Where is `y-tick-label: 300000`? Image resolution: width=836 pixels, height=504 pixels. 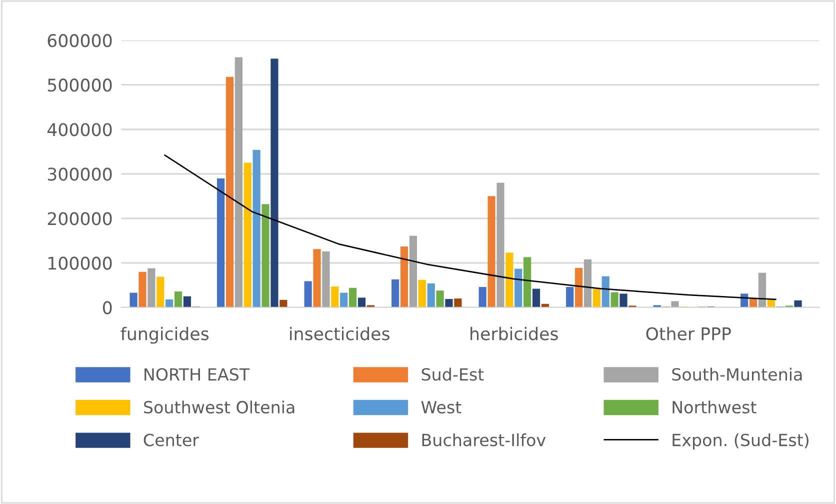
y-tick-label: 300000 is located at coordinates (80, 174).